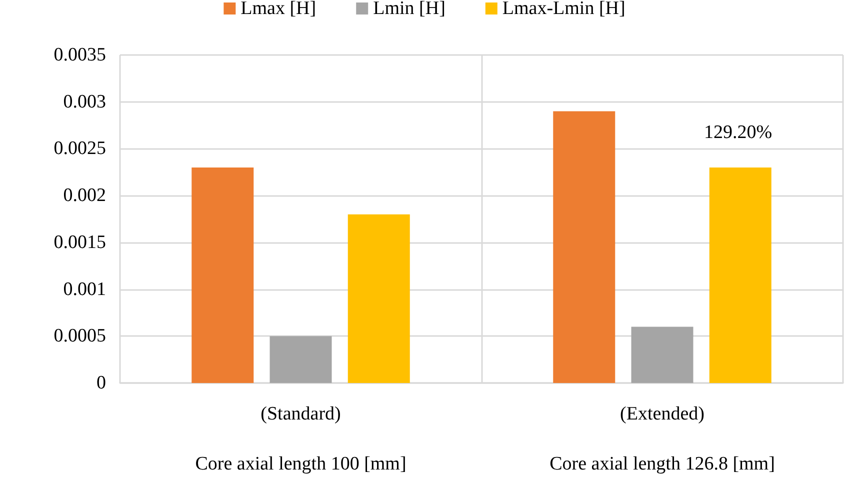 The image size is (849, 489). What do you see at coordinates (278, 9) in the screenshot?
I see `legend-label: Lmax [H]` at bounding box center [278, 9].